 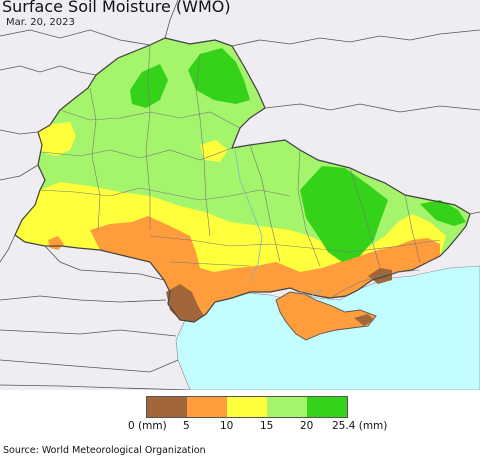 What do you see at coordinates (443, 213) in the screenshot?
I see `zone-dark-green-fareast` at bounding box center [443, 213].